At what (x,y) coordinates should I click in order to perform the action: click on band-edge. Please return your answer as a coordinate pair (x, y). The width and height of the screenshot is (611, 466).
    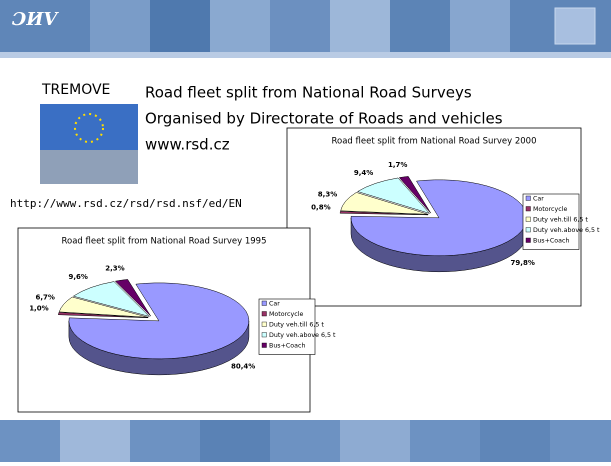
    Looking at the image, I should click on (305, 55).